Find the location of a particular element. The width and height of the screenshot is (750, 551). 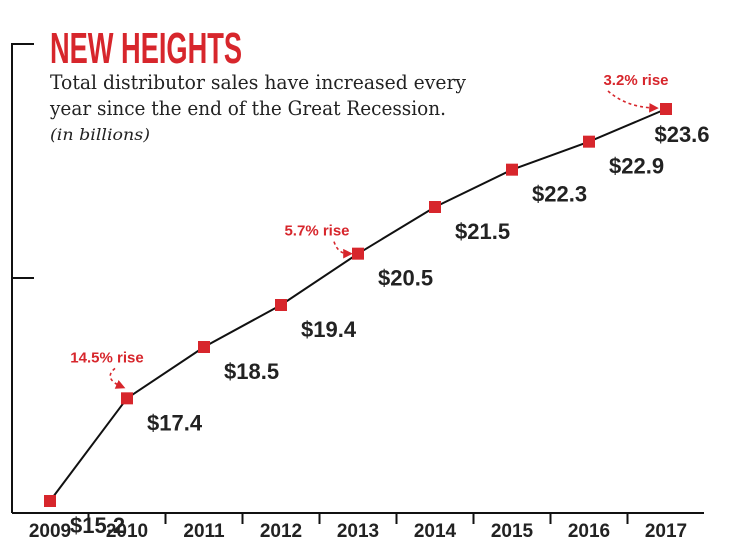

data-point-2014 is located at coordinates (435, 207).